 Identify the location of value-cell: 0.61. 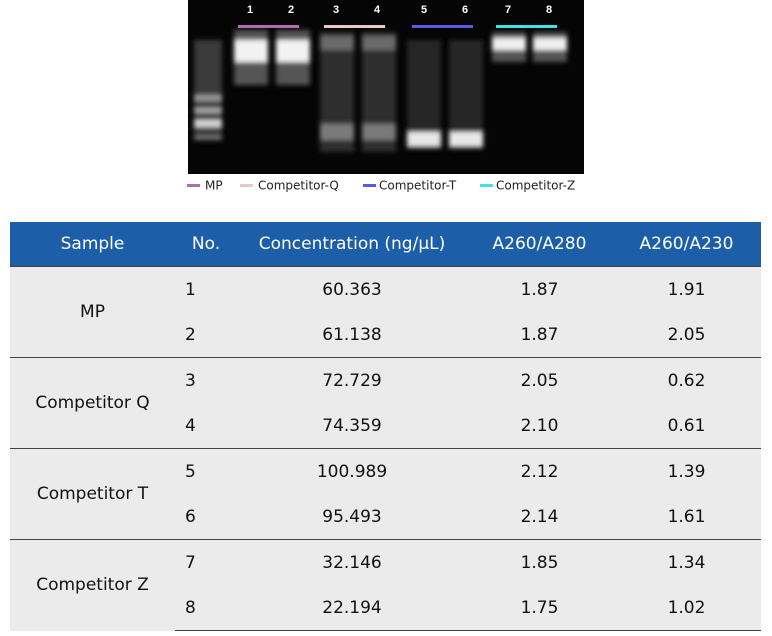
(686, 426).